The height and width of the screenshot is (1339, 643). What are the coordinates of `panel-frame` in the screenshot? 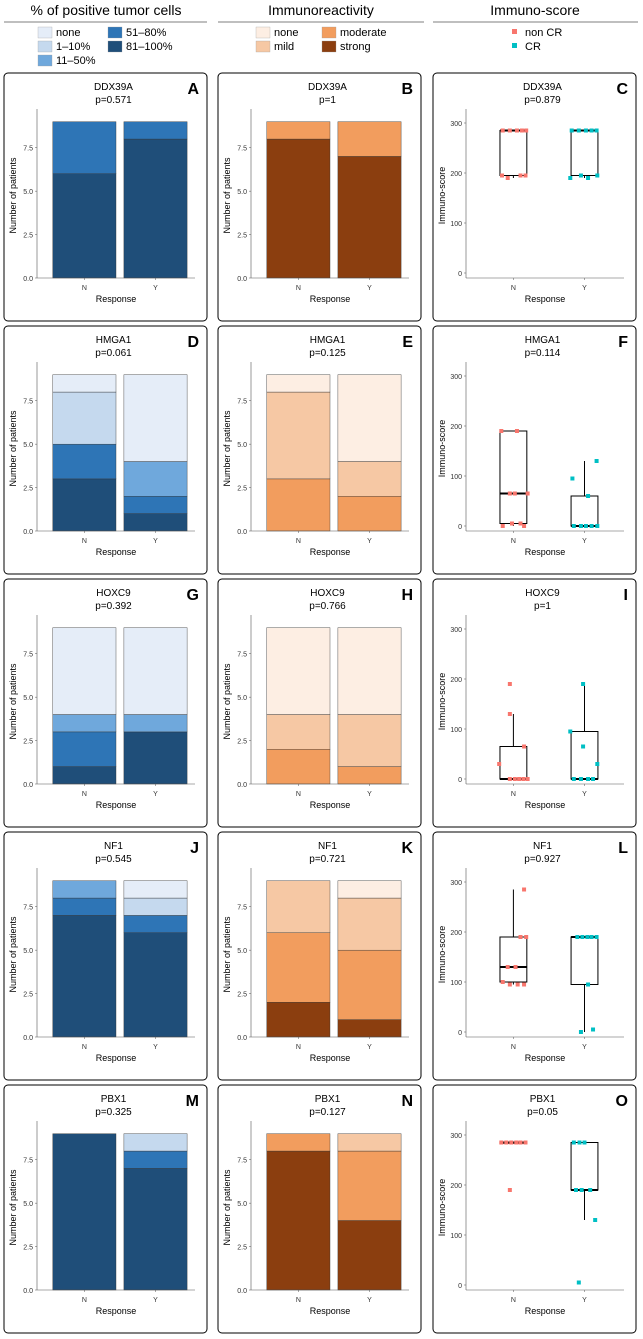 It's located at (534, 450).